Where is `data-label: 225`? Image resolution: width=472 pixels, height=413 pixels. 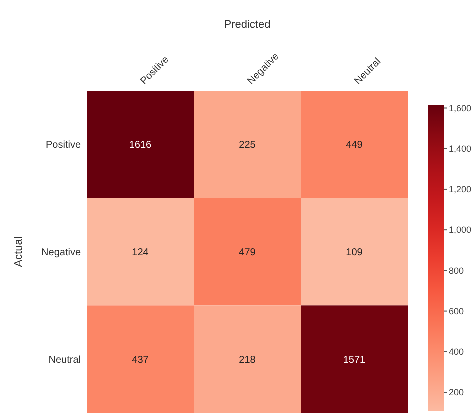 data-label: 225 is located at coordinates (247, 146).